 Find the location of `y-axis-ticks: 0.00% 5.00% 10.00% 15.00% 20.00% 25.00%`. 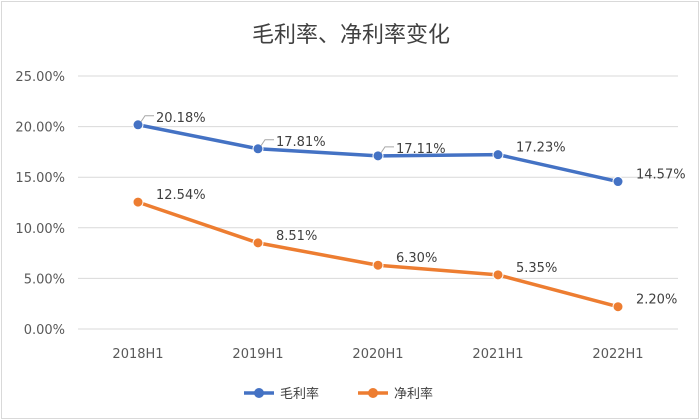

y-axis-ticks: 0.00% 5.00% 10.00% 15.00% 20.00% 25.00% is located at coordinates (40, 204).